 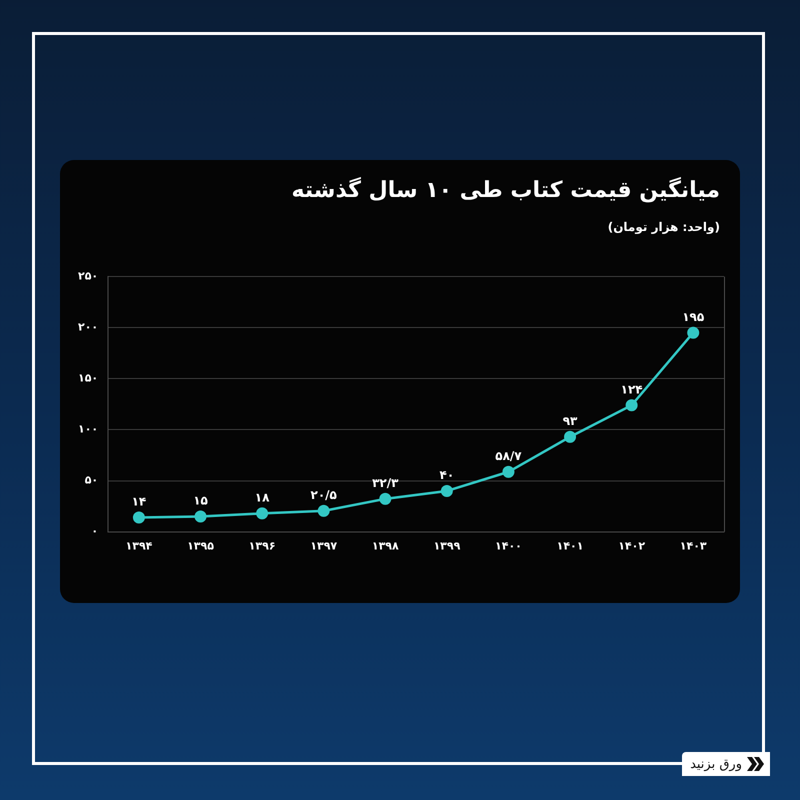 I want to click on y-tick-label: ۱۵۰, so click(x=88, y=378).